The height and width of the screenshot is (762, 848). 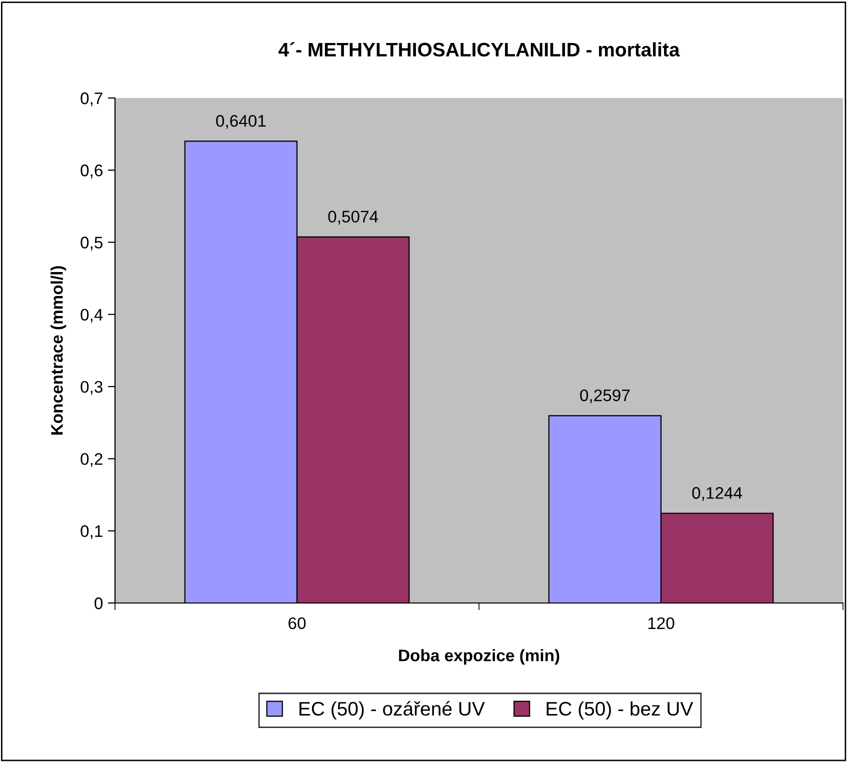 I want to click on data-label: 0,2597, so click(x=605, y=396).